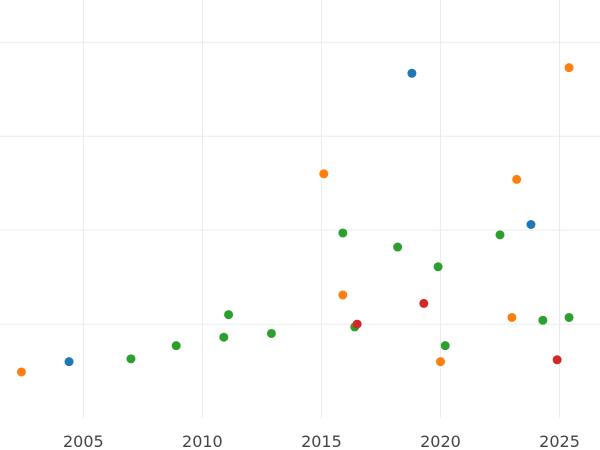 This screenshot has width=600, height=450. I want to click on x-tick-label: 2025, so click(559, 441).